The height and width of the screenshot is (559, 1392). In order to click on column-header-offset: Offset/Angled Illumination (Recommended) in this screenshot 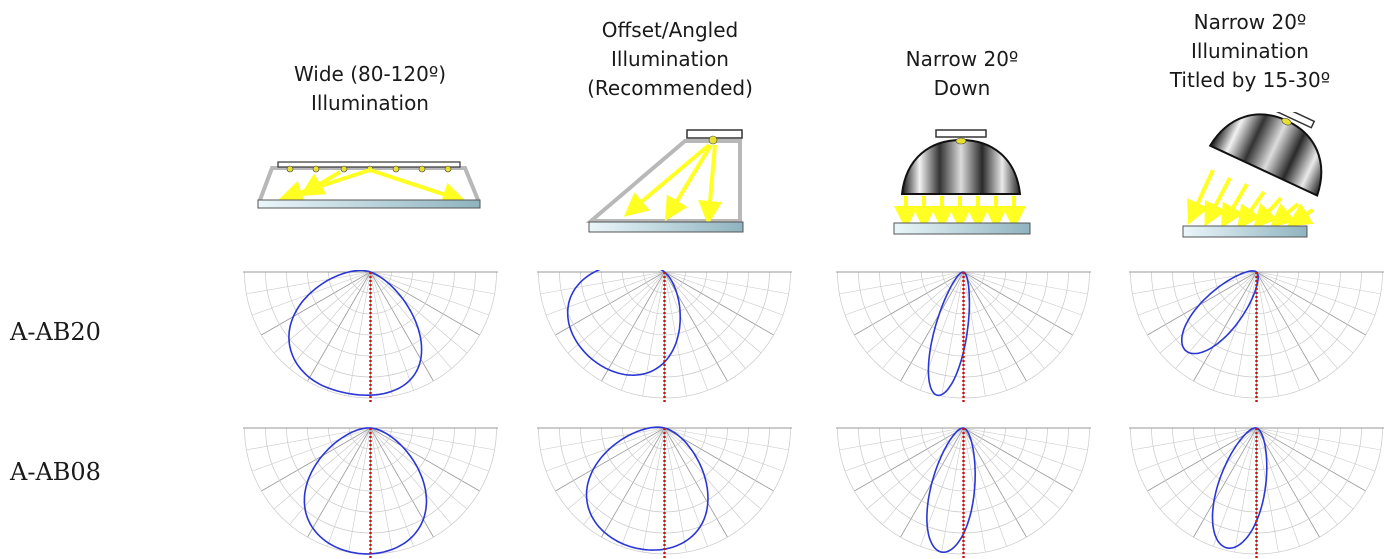, I will do `click(670, 59)`.